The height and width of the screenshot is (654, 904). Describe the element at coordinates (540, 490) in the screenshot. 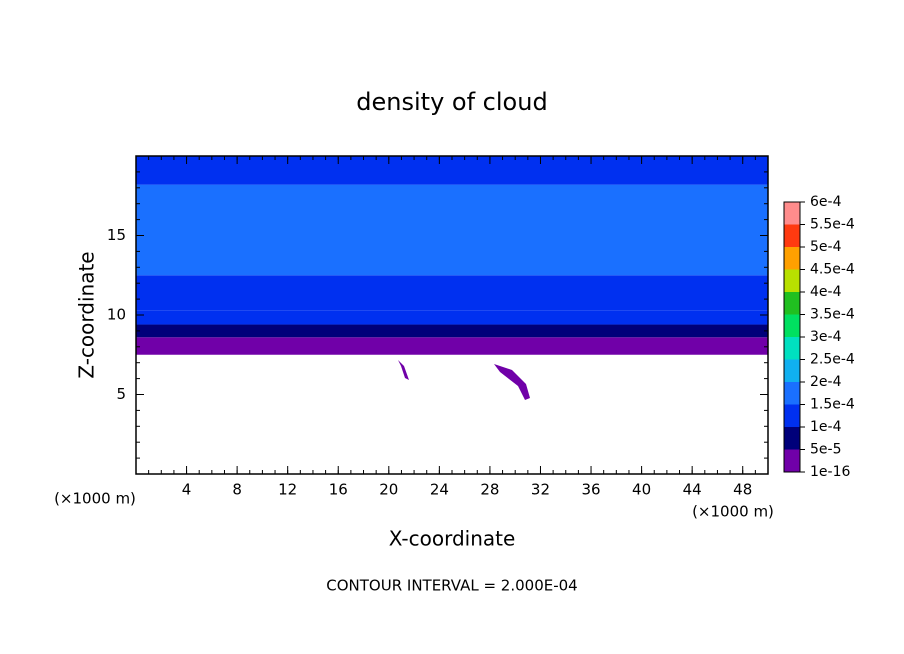

I see `x-tick-label: 32` at that location.